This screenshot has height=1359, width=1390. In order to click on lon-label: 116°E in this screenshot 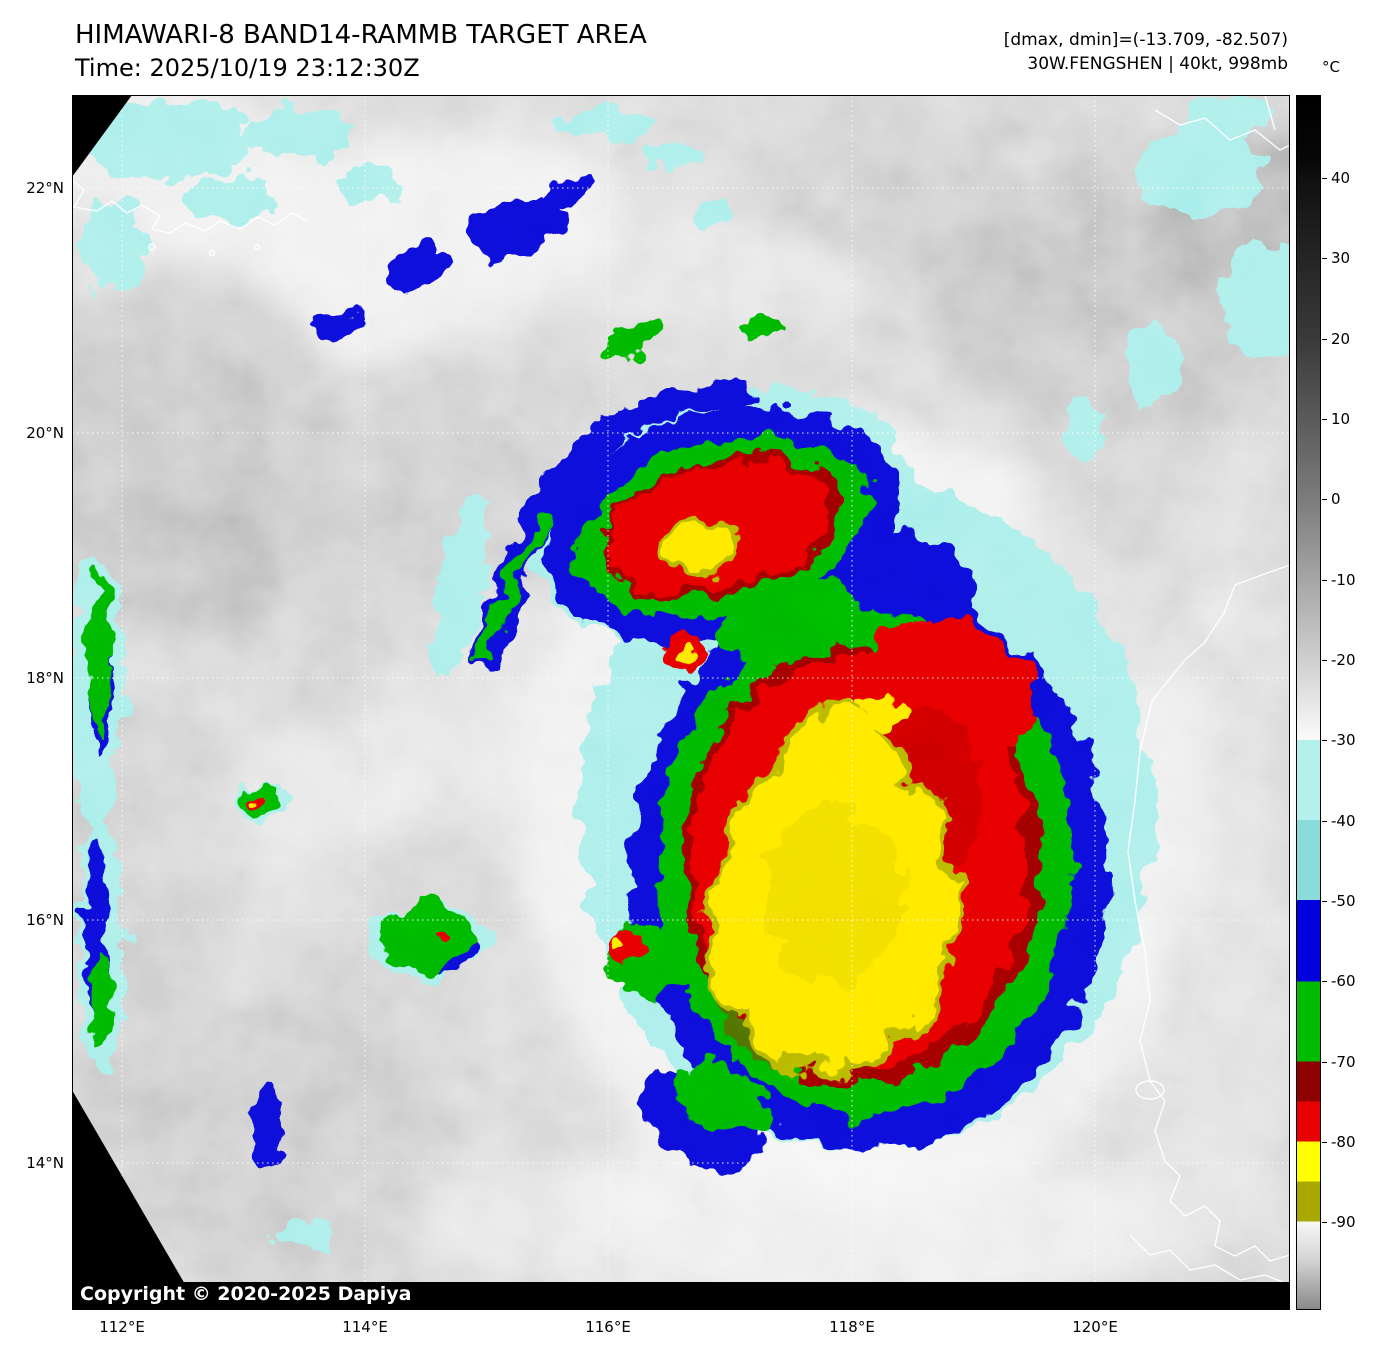, I will do `click(608, 1327)`.